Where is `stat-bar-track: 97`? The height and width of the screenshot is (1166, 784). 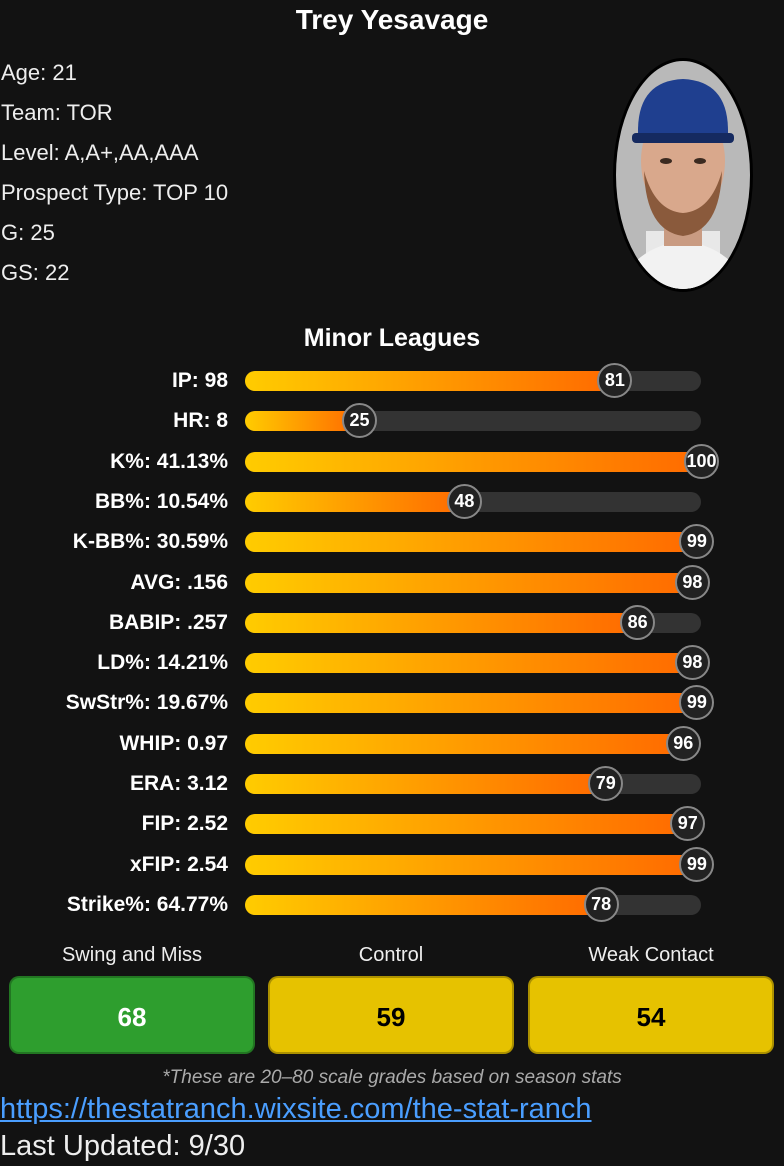
stat-bar-track: 97 is located at coordinates (475, 824).